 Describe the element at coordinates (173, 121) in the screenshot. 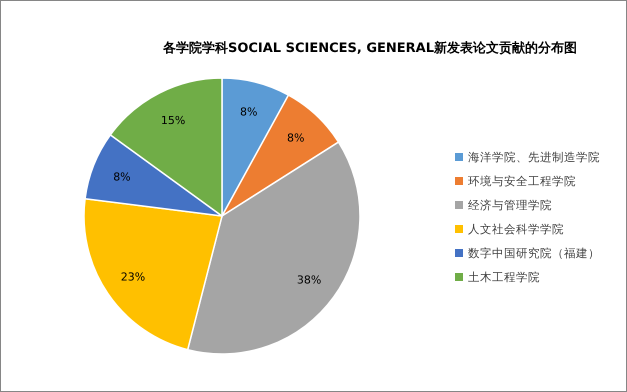

I see `data-label: 15%` at that location.